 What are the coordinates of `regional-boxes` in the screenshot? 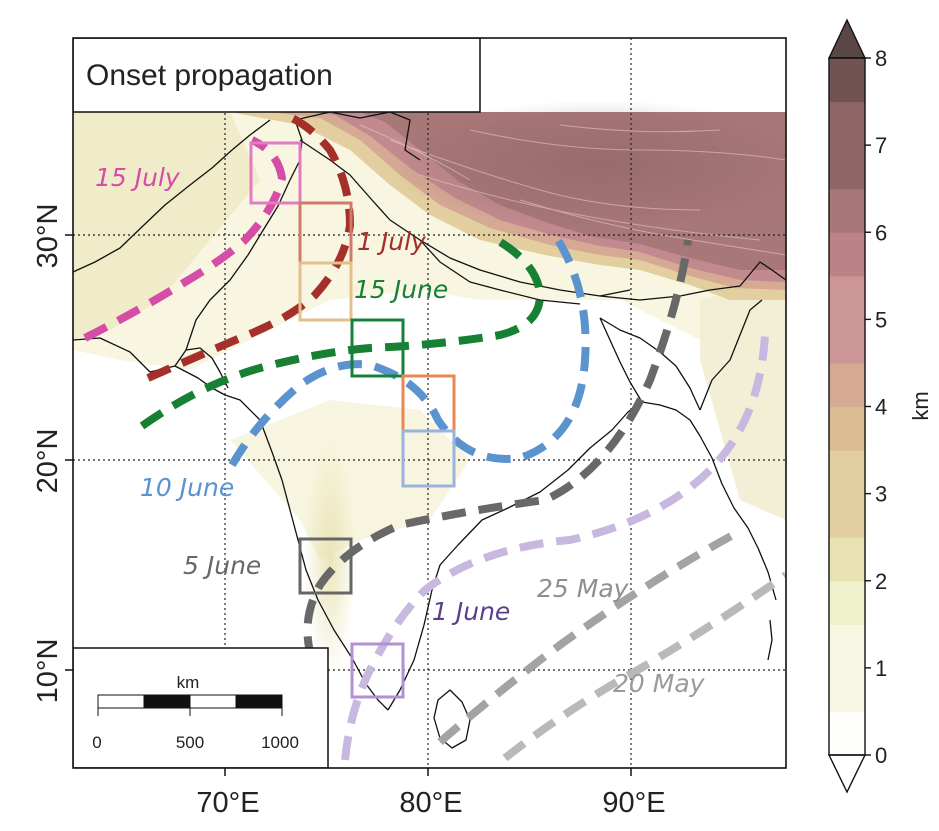 It's located at (352, 420).